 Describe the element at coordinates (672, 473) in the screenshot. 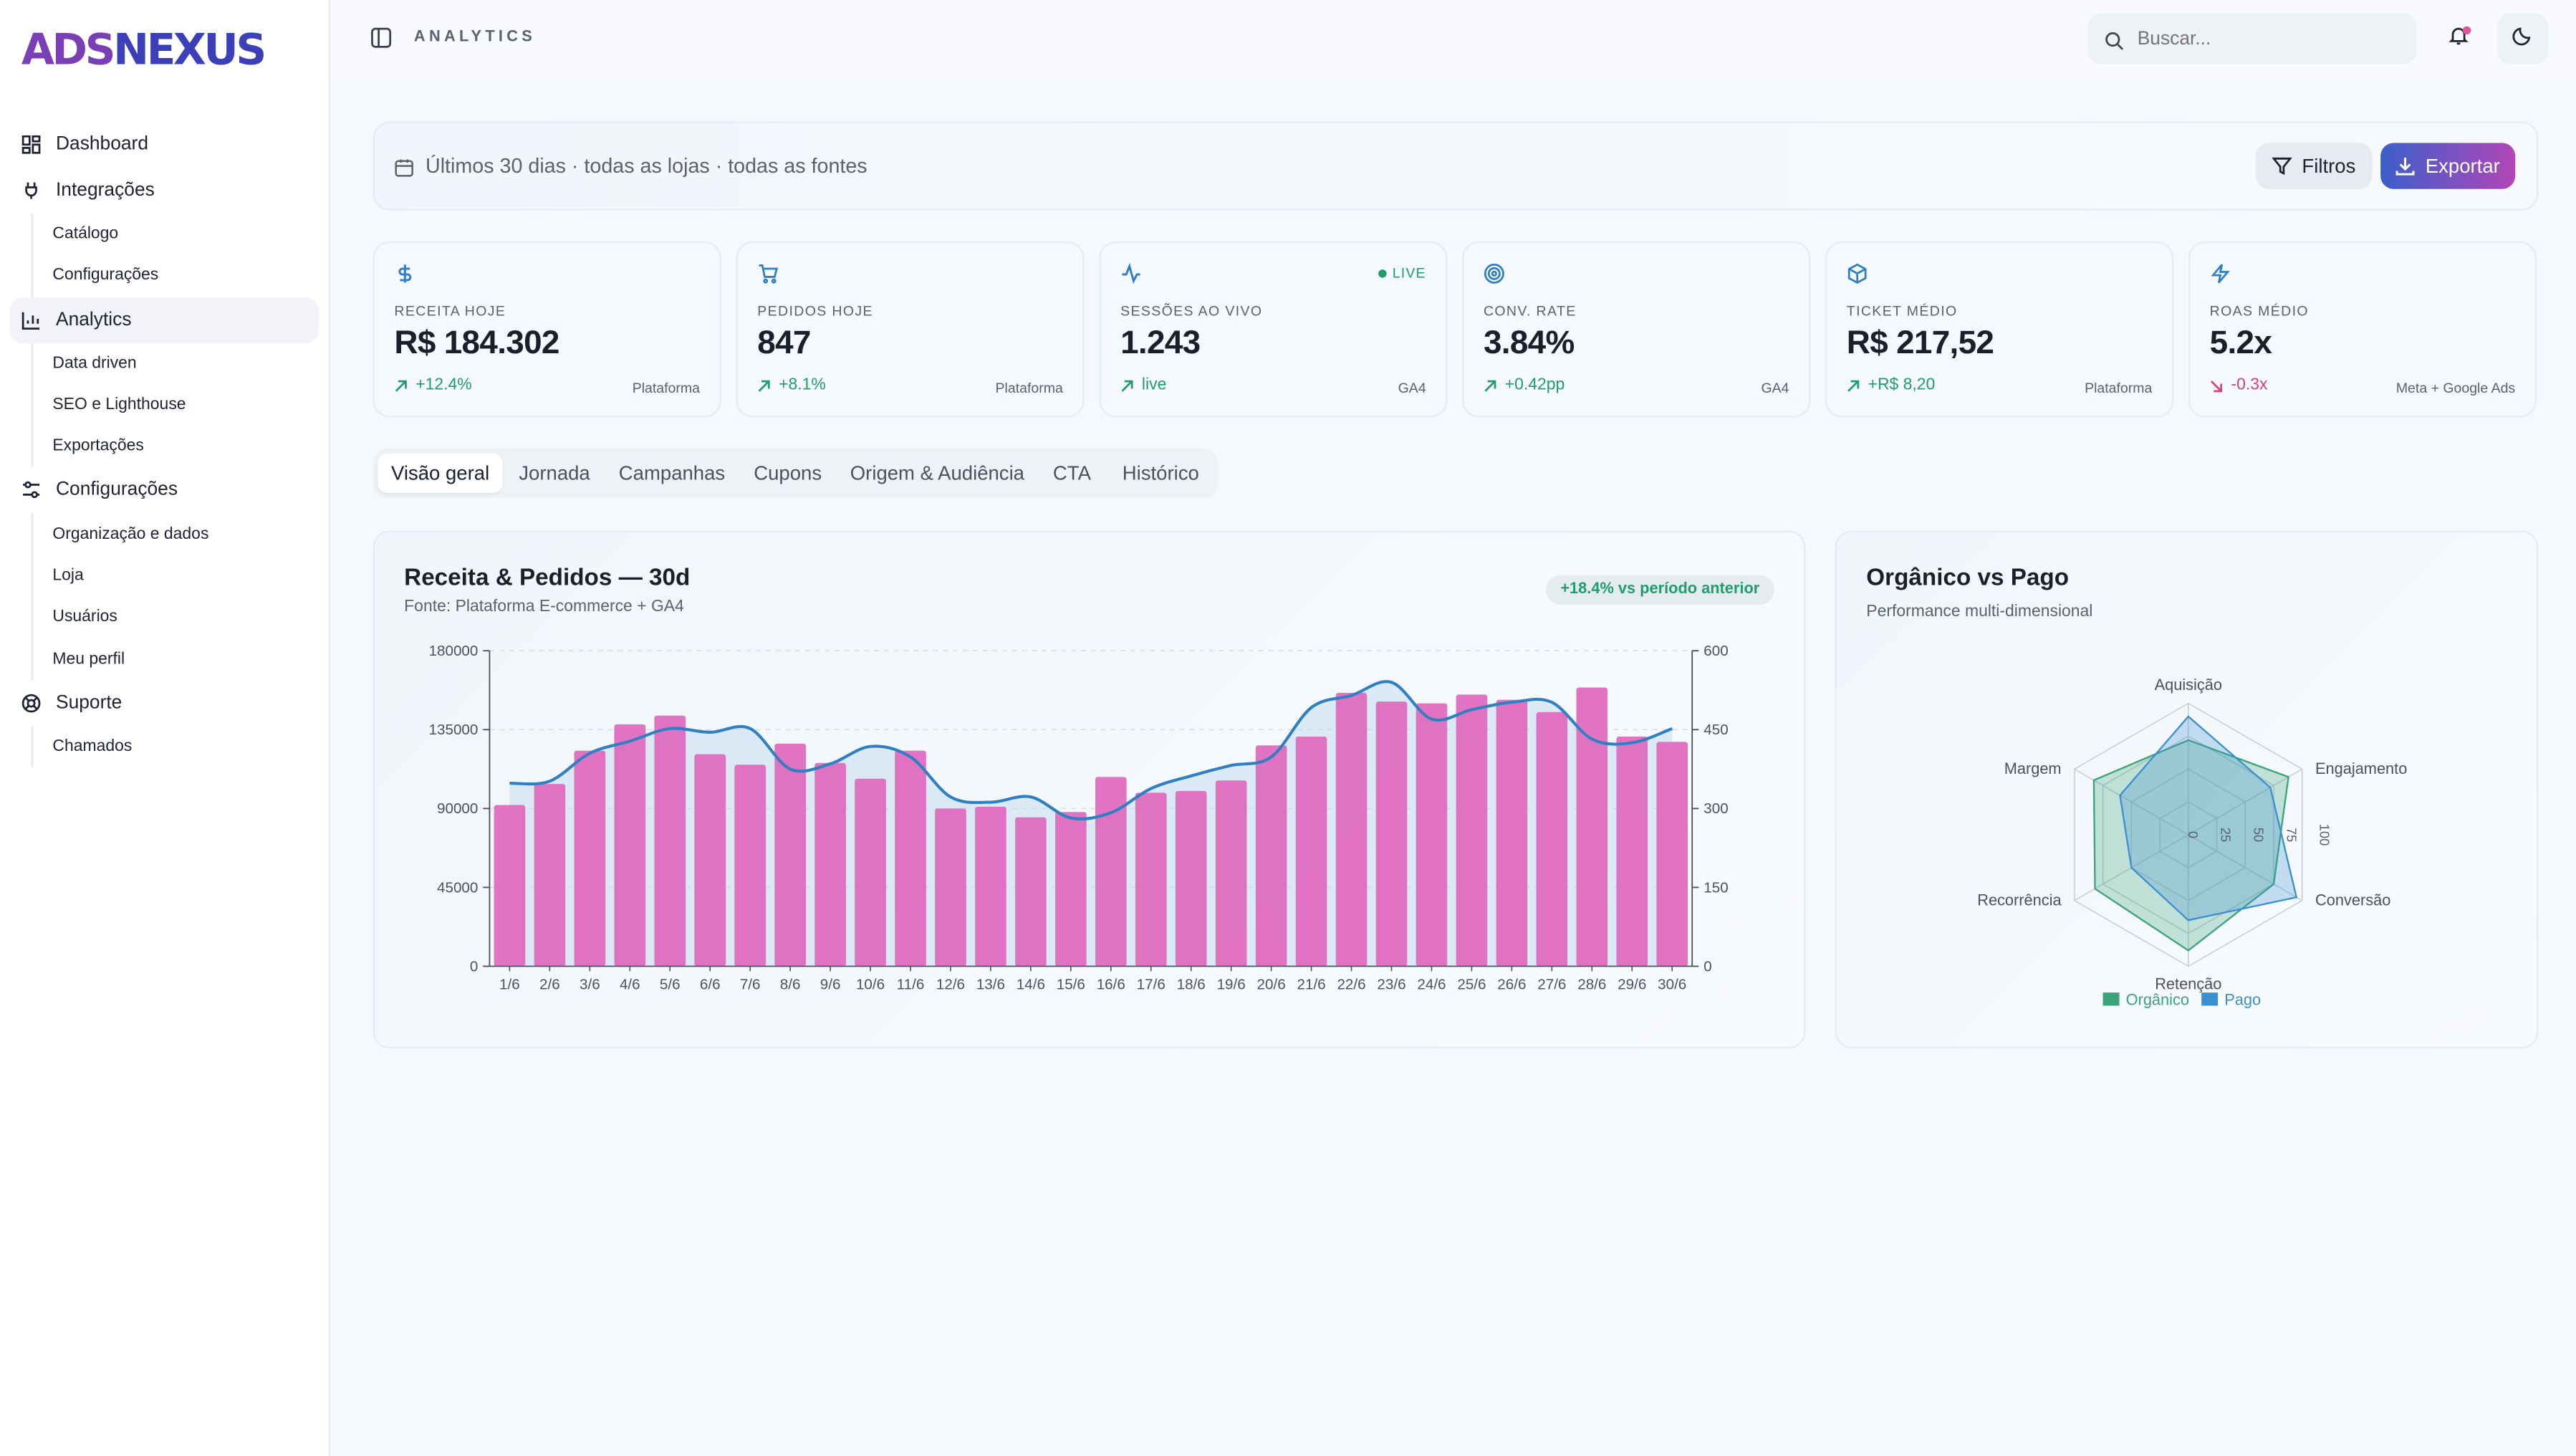

I see `tab-campanhas: Campanhas` at that location.